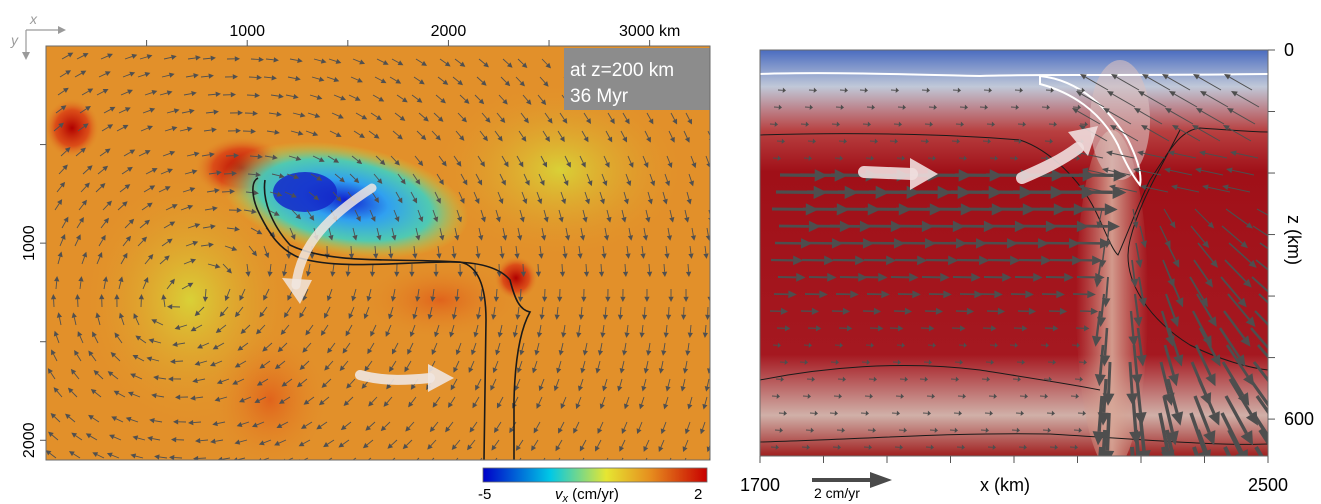 The width and height of the screenshot is (1321, 504). What do you see at coordinates (837, 493) in the screenshot?
I see `scale-arrow-label: 2 cm/yr` at bounding box center [837, 493].